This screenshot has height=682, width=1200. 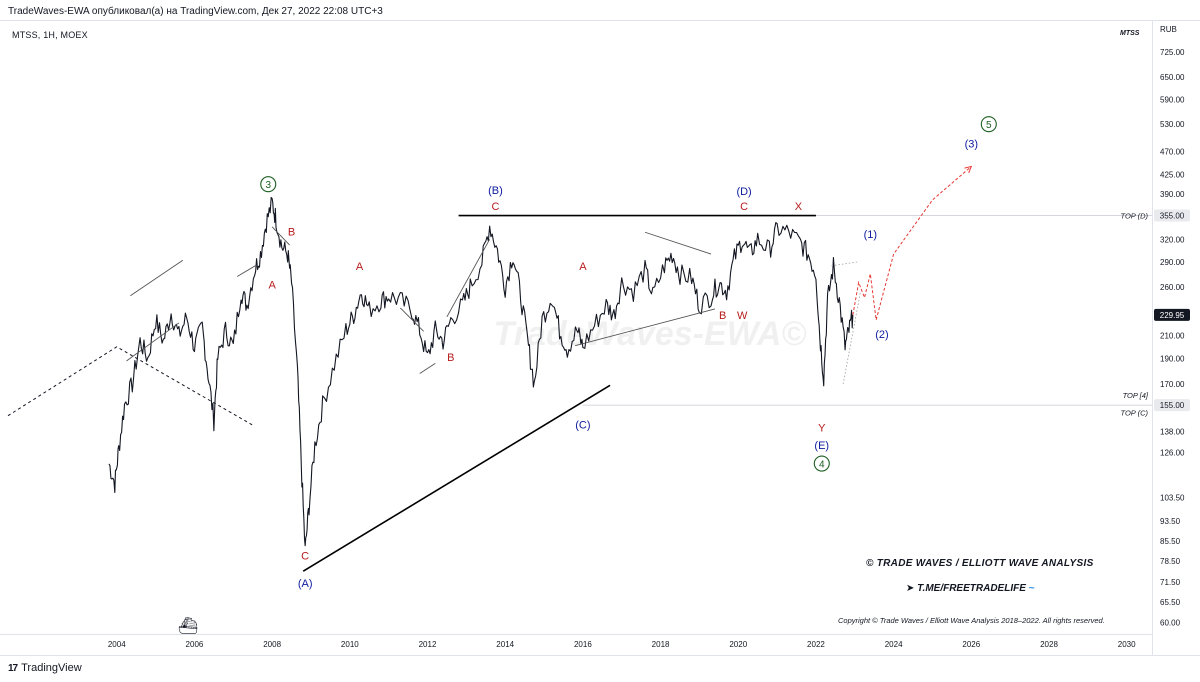 What do you see at coordinates (1172, 194) in the screenshot?
I see `y-tick-label: 390.00` at bounding box center [1172, 194].